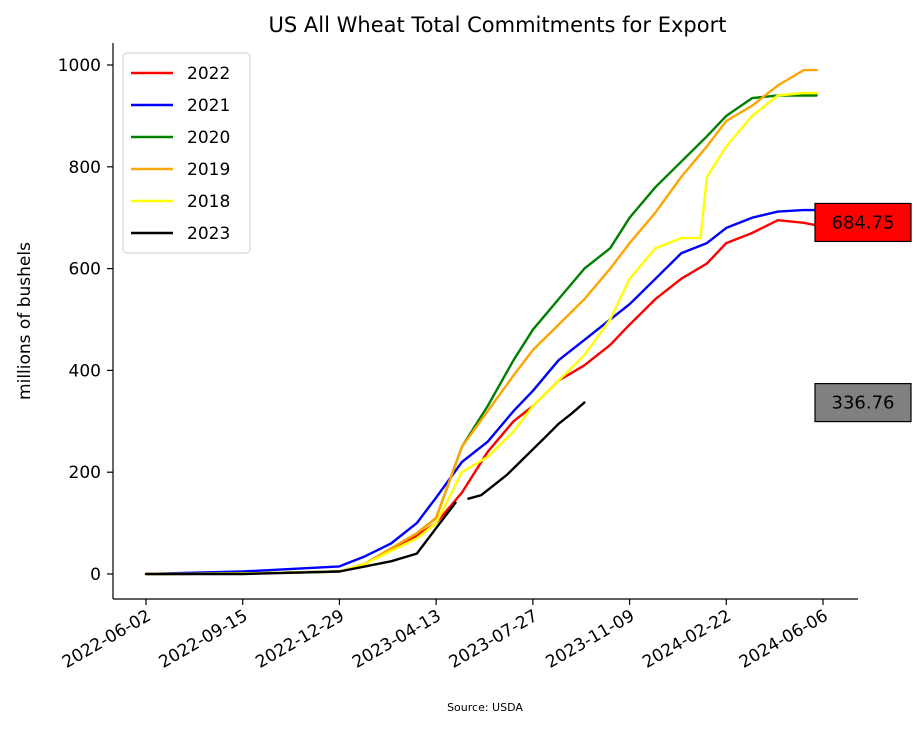  I want to click on y-tick-label-1000: 1000, so click(79, 66).